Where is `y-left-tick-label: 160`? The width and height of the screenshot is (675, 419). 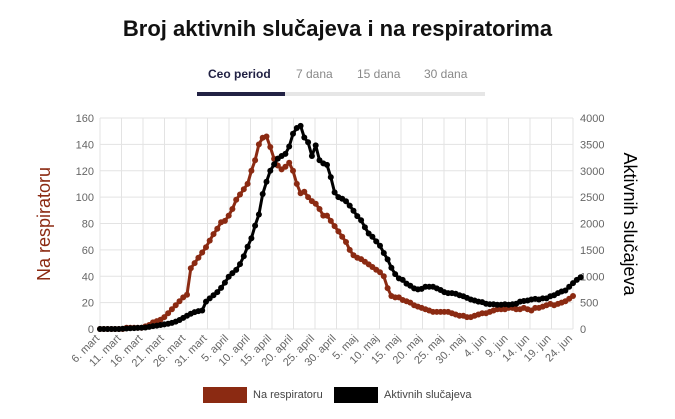 y-left-tick-label: 160 is located at coordinates (85, 119).